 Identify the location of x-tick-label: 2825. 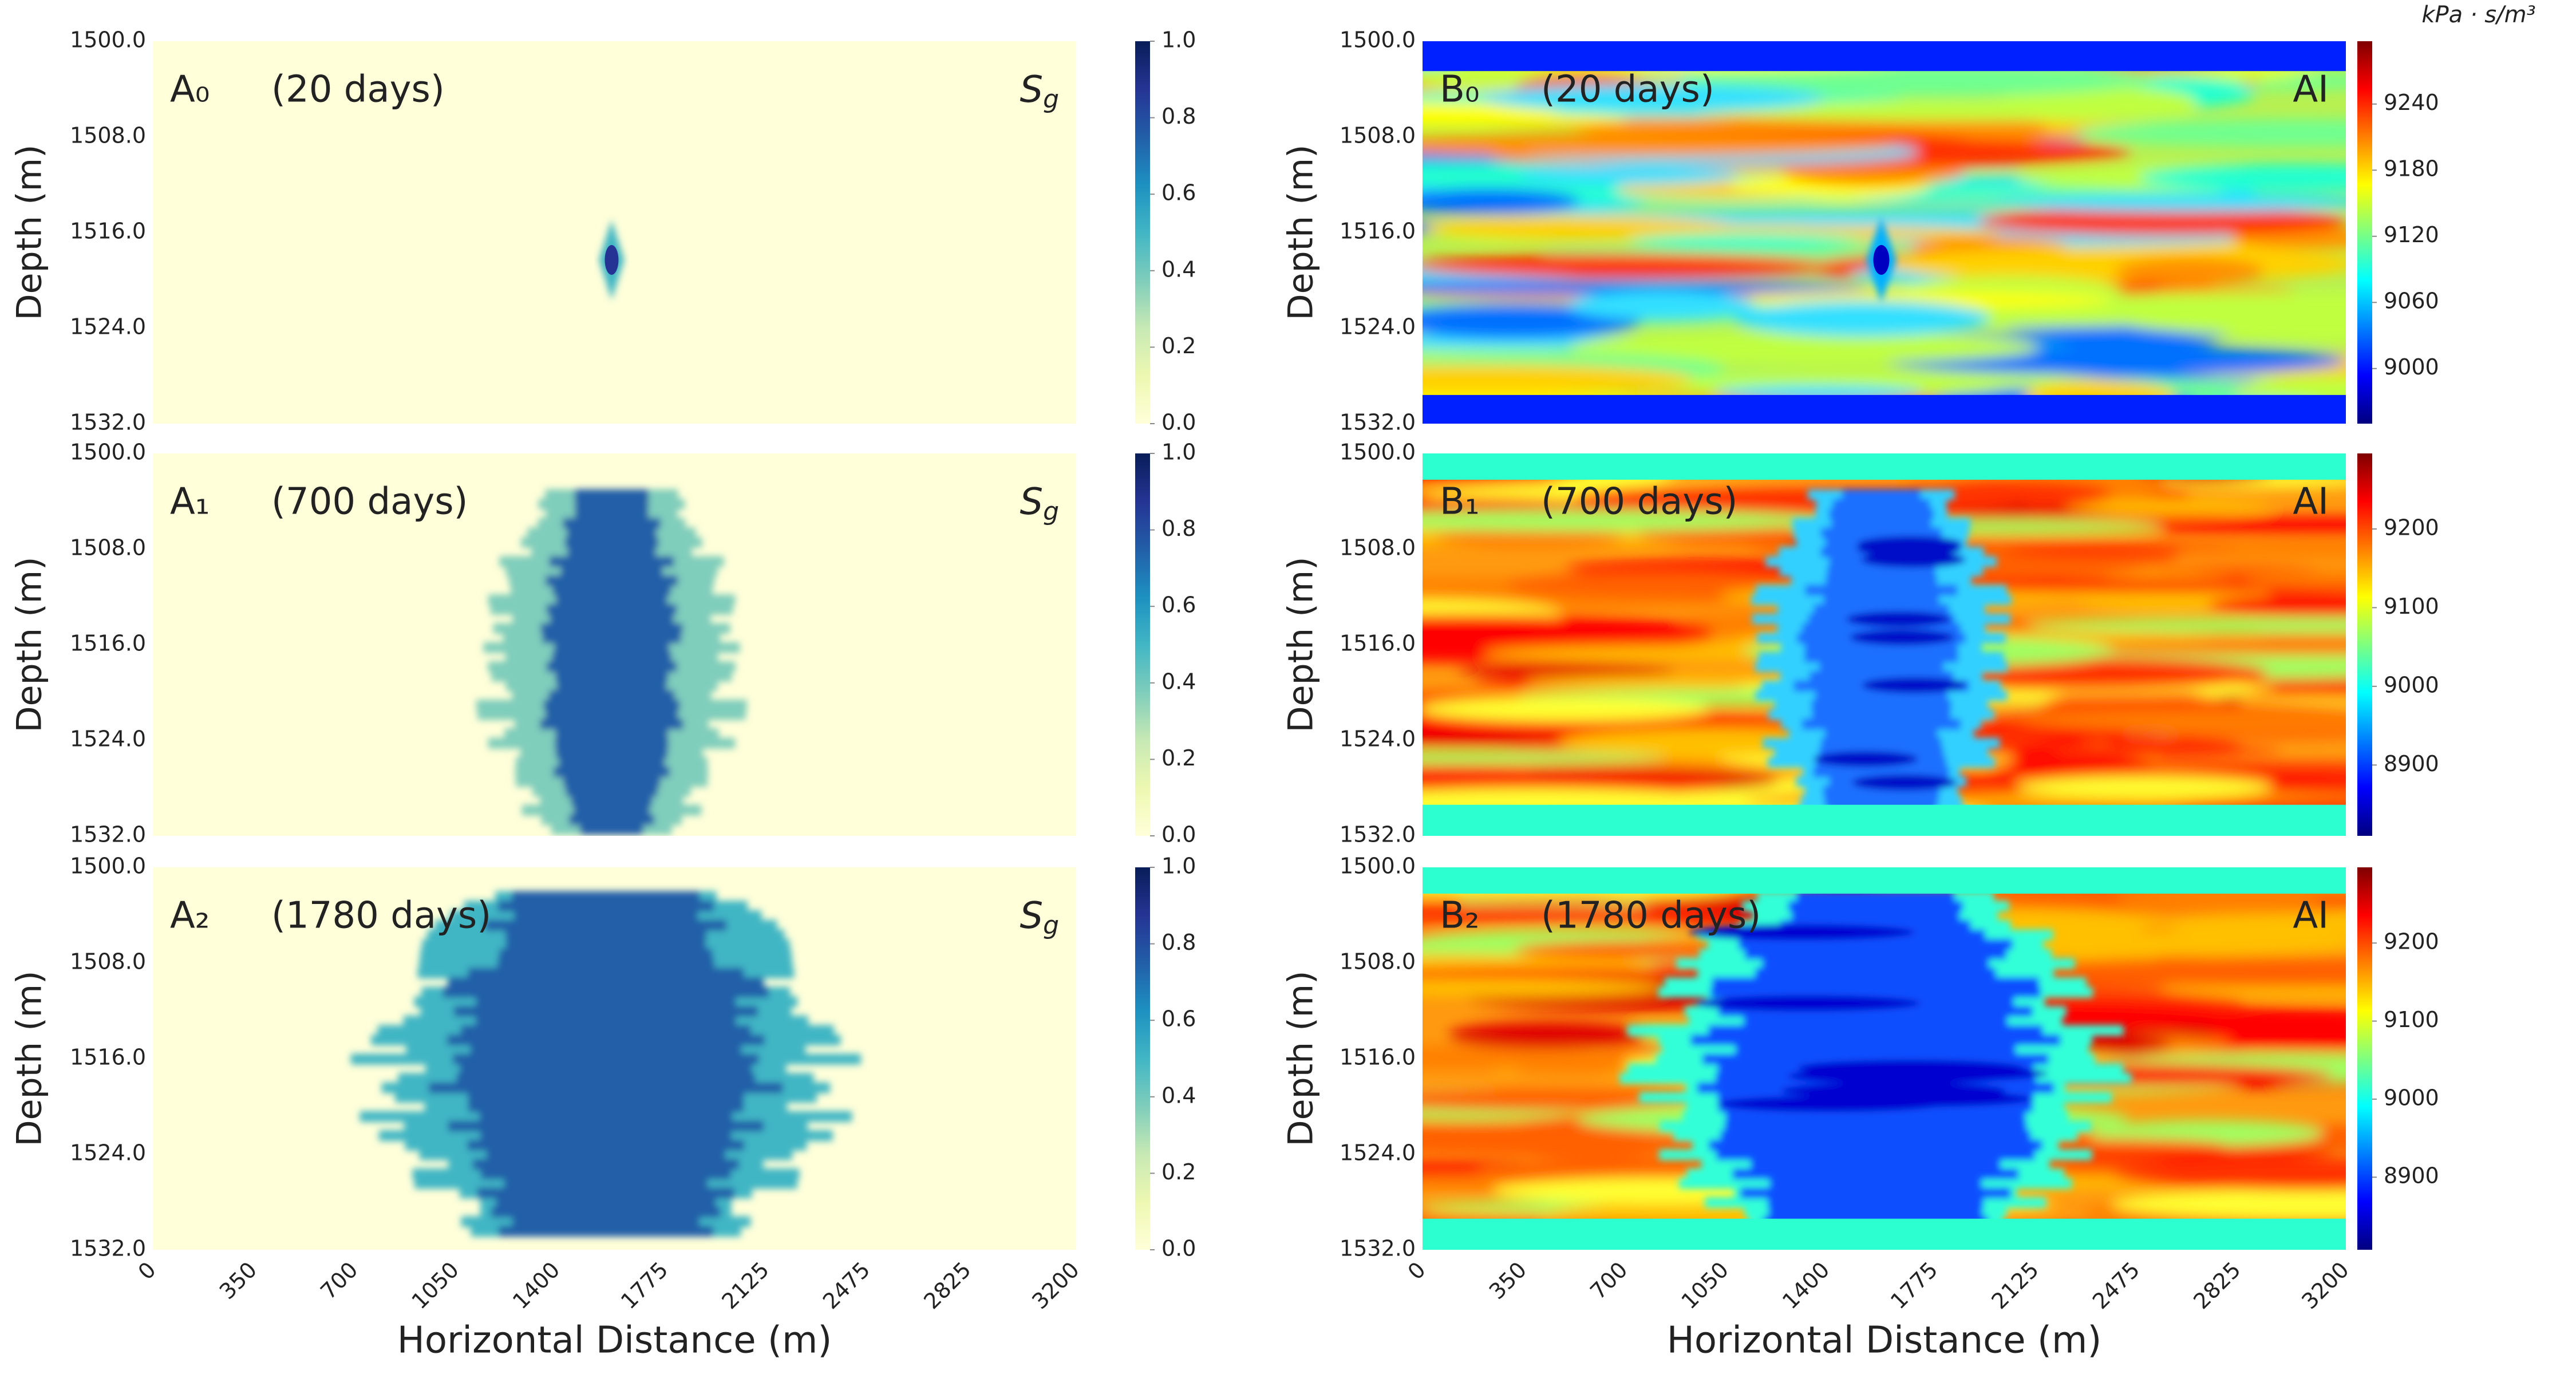
(2217, 1285).